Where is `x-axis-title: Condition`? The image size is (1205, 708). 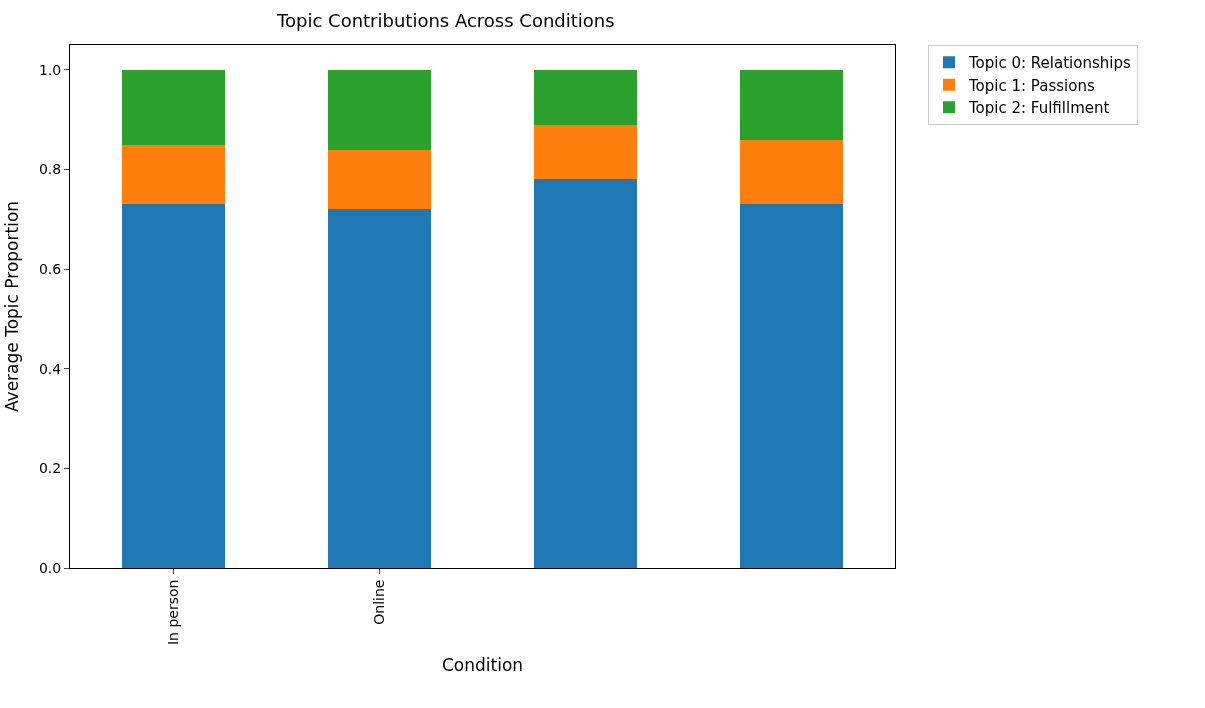 x-axis-title: Condition is located at coordinates (482, 665).